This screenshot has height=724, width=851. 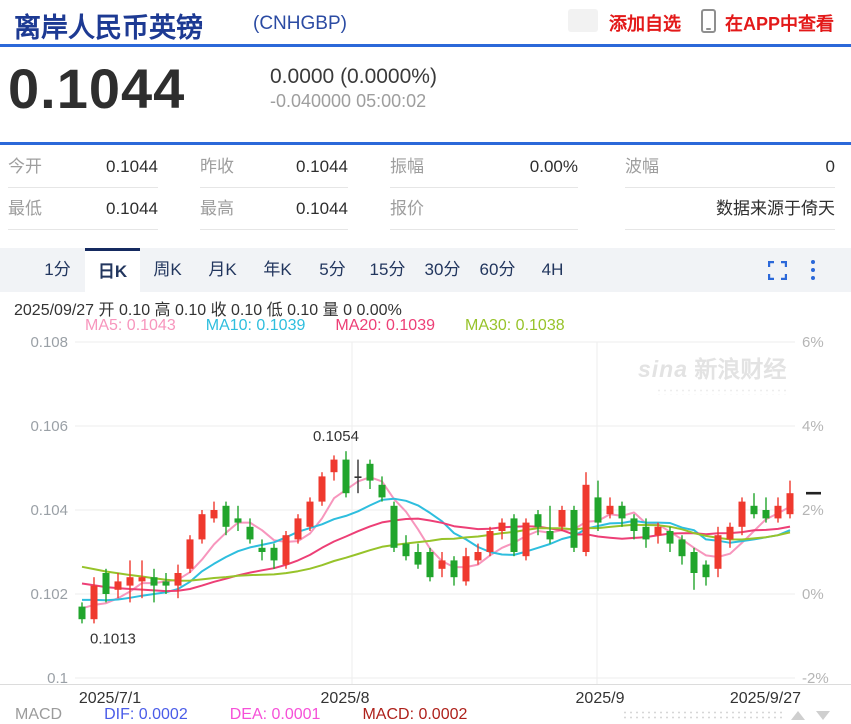 What do you see at coordinates (775, 208) in the screenshot?
I see `stat-value: 数据来源于倚天` at bounding box center [775, 208].